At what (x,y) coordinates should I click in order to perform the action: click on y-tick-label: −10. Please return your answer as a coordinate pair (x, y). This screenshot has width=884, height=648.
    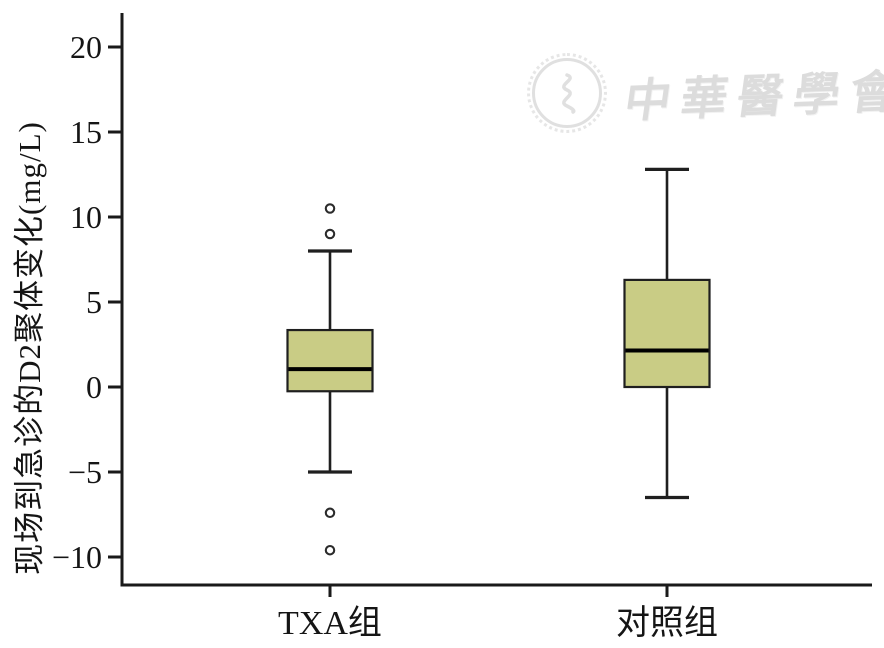
    Looking at the image, I should click on (77, 557).